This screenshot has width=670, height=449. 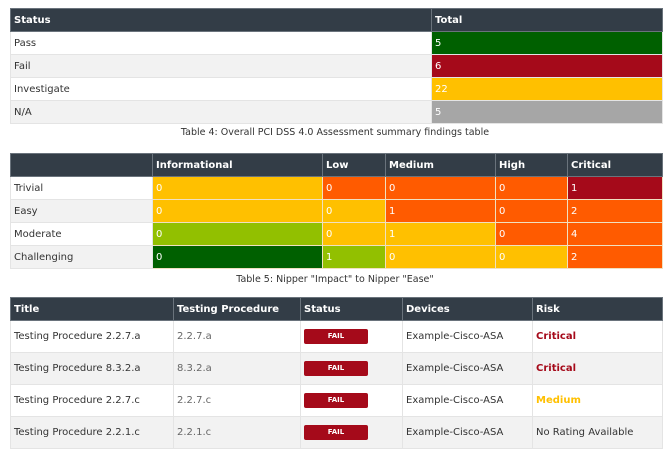 What do you see at coordinates (615, 165) in the screenshot?
I see `header-critical: Critical` at bounding box center [615, 165].